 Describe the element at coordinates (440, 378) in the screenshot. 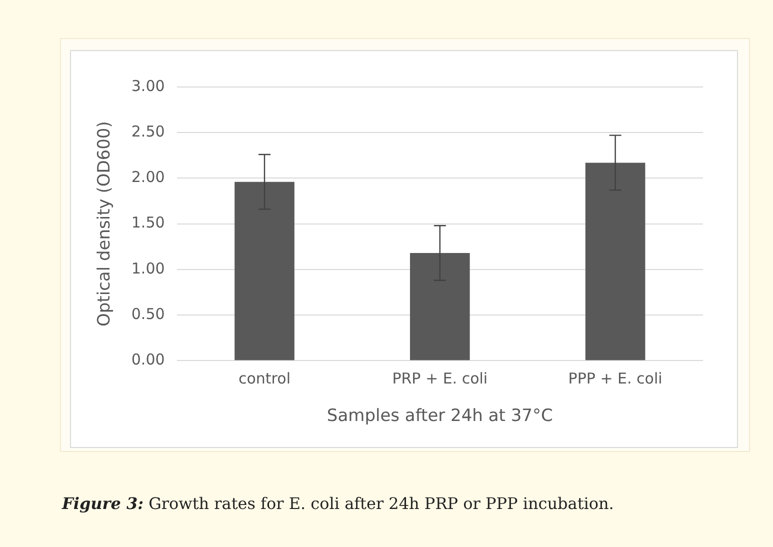

I see `x-tick-label: PRP + E. coli` at that location.